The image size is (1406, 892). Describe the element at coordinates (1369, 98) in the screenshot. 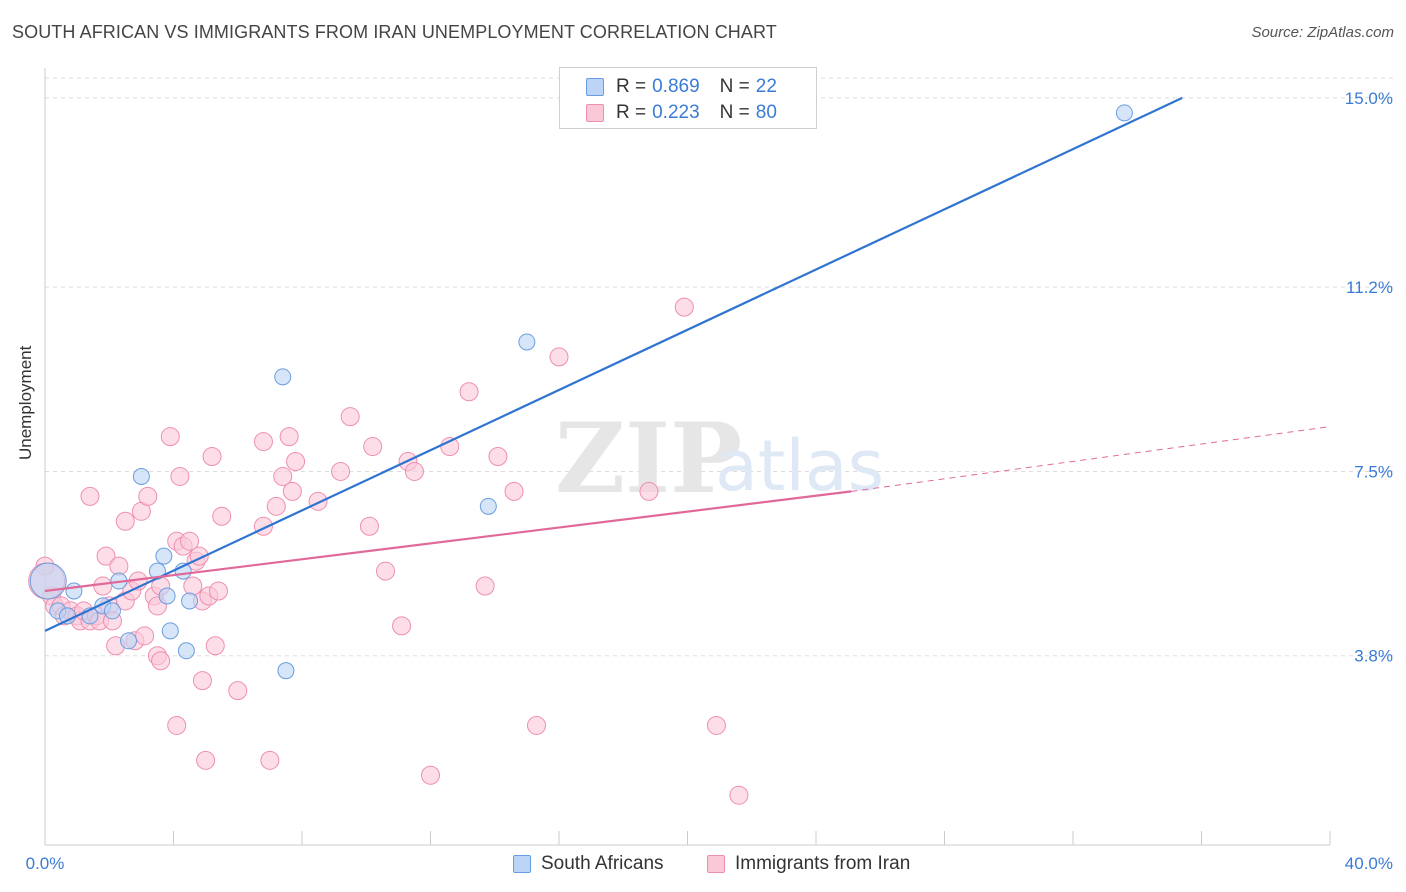

I see `y-tick-label: 15.0%` at that location.